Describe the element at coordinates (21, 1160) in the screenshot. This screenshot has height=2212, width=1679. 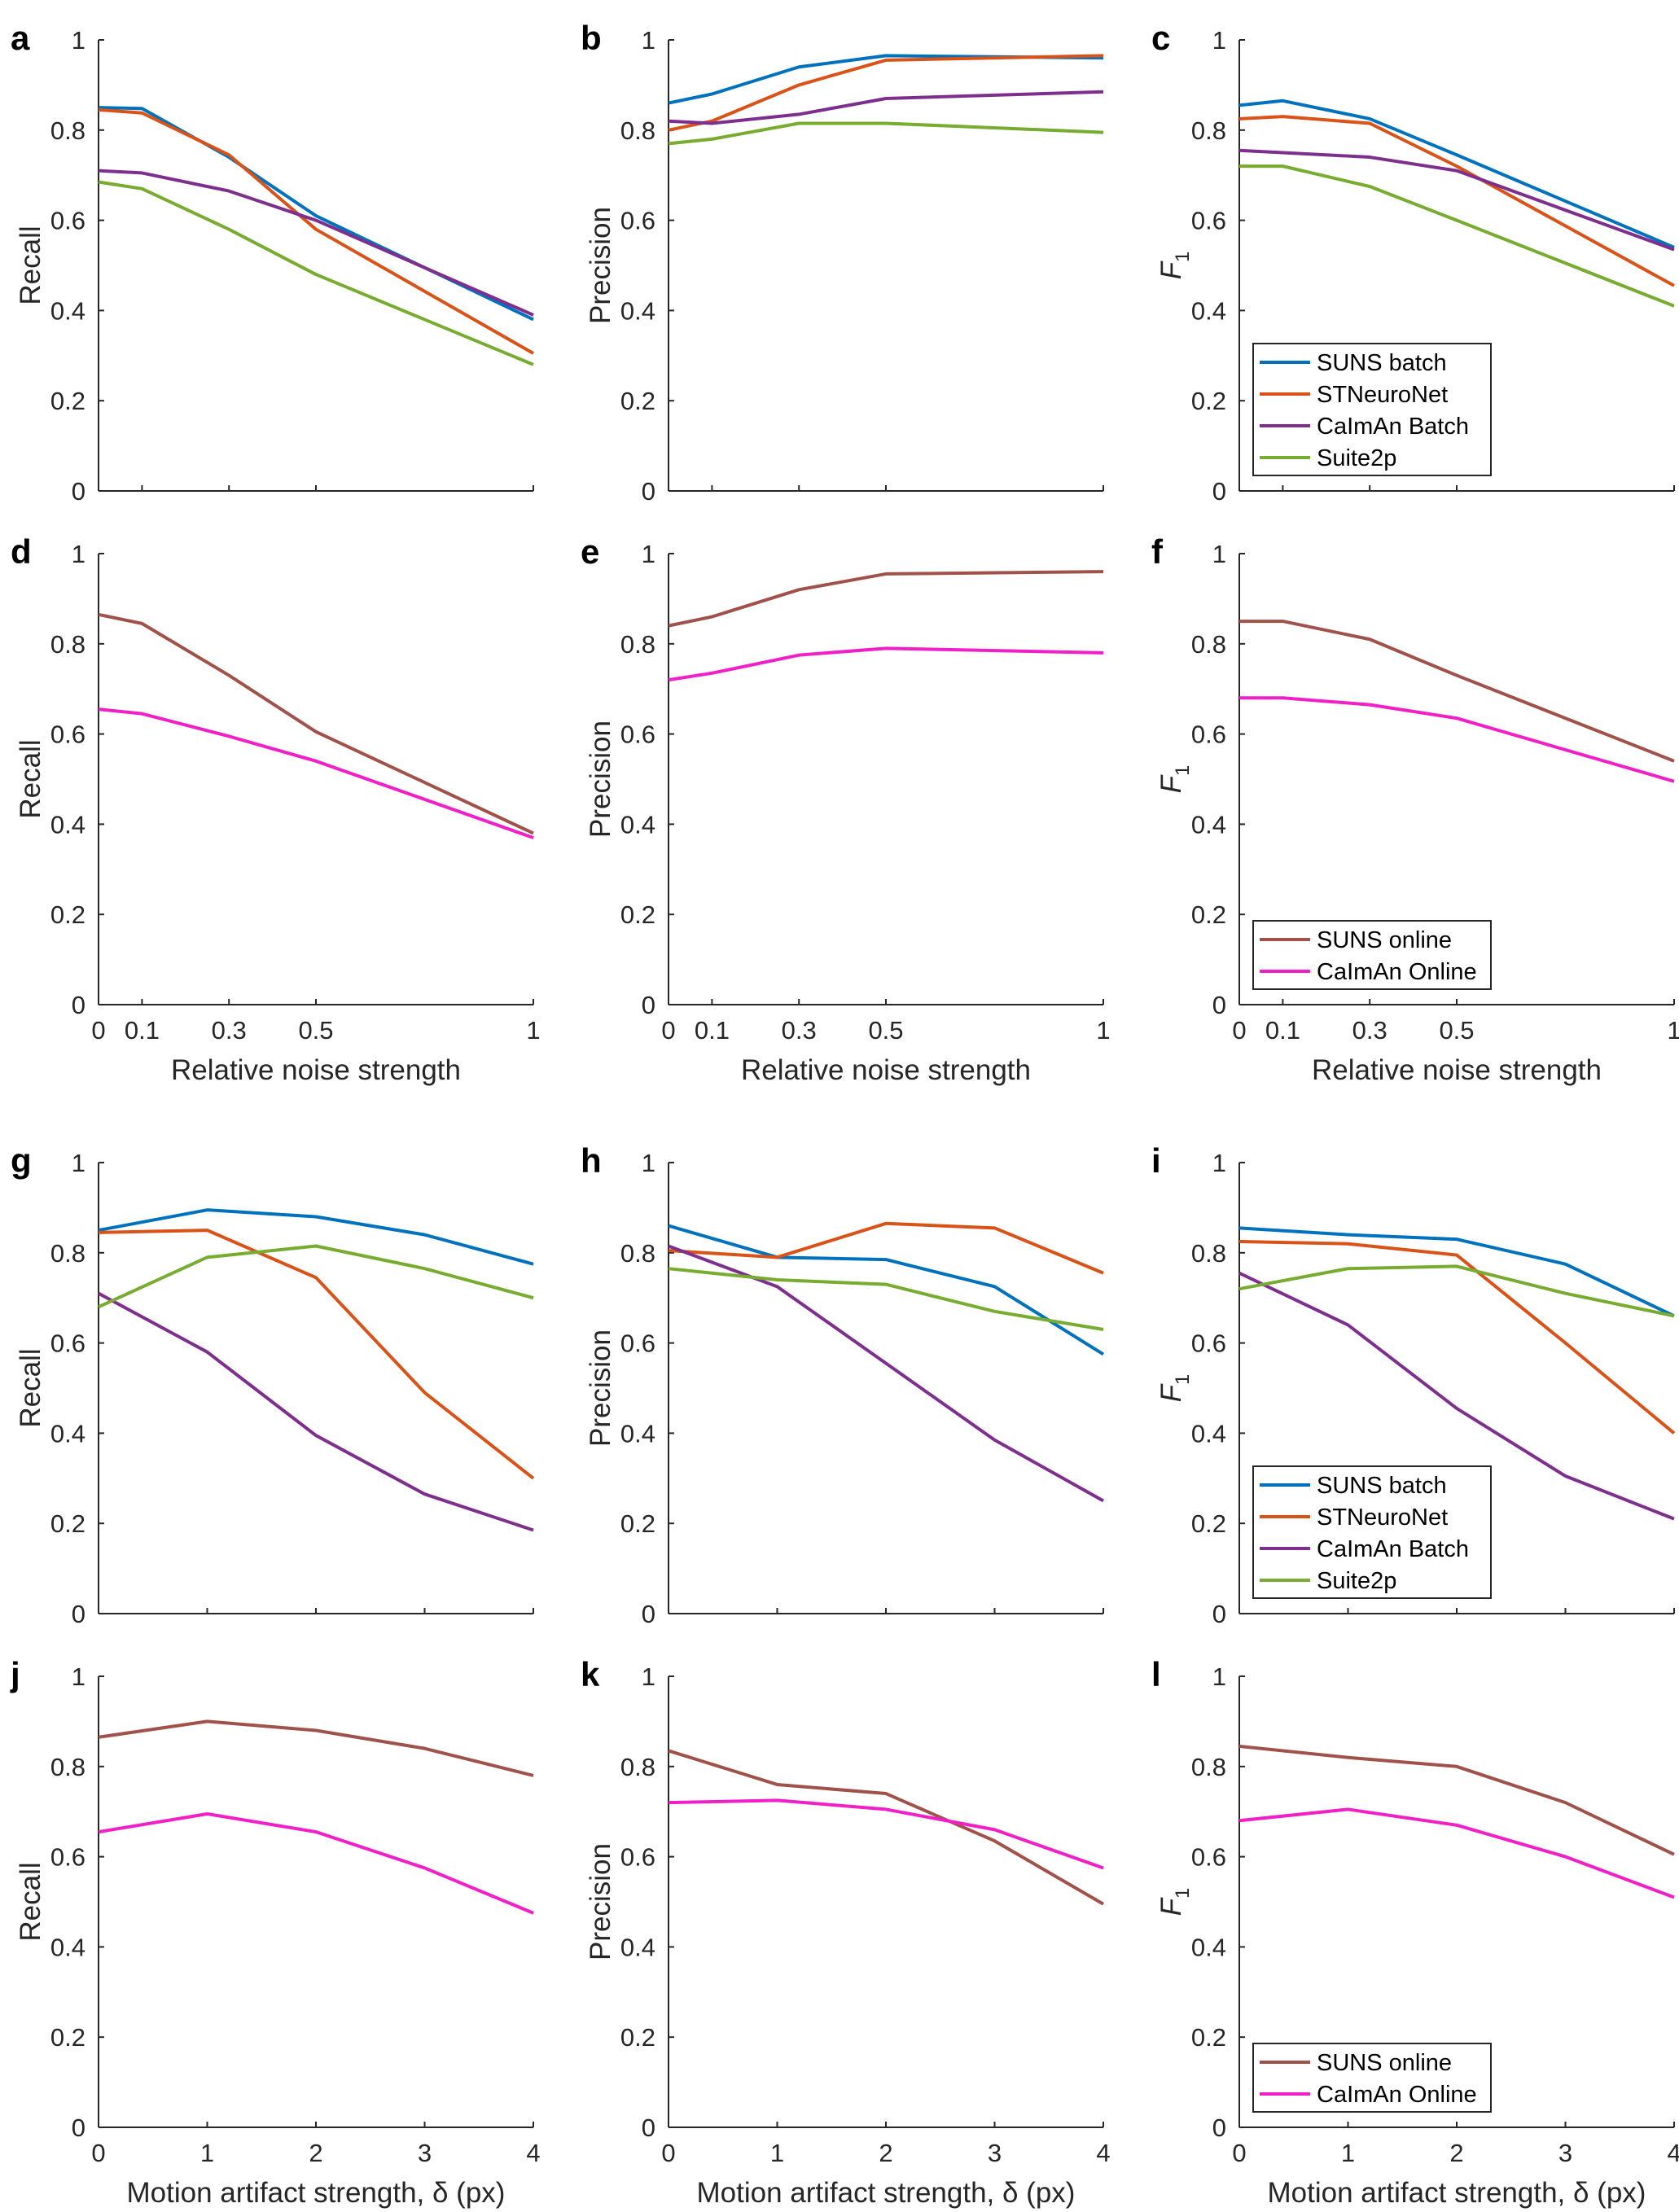
I see `panel-letter: g` at that location.